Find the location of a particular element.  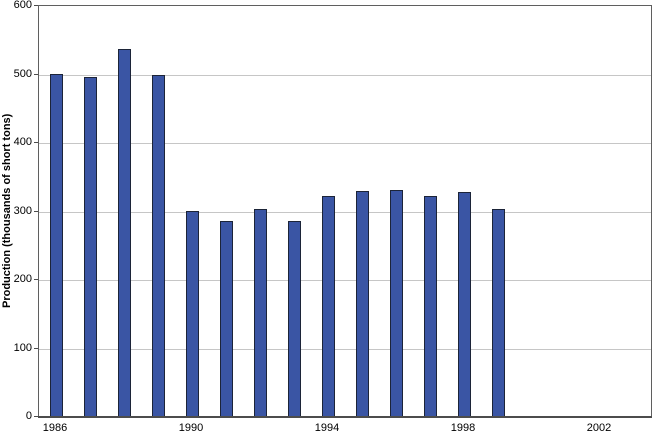

bar-1990 is located at coordinates (192, 314).